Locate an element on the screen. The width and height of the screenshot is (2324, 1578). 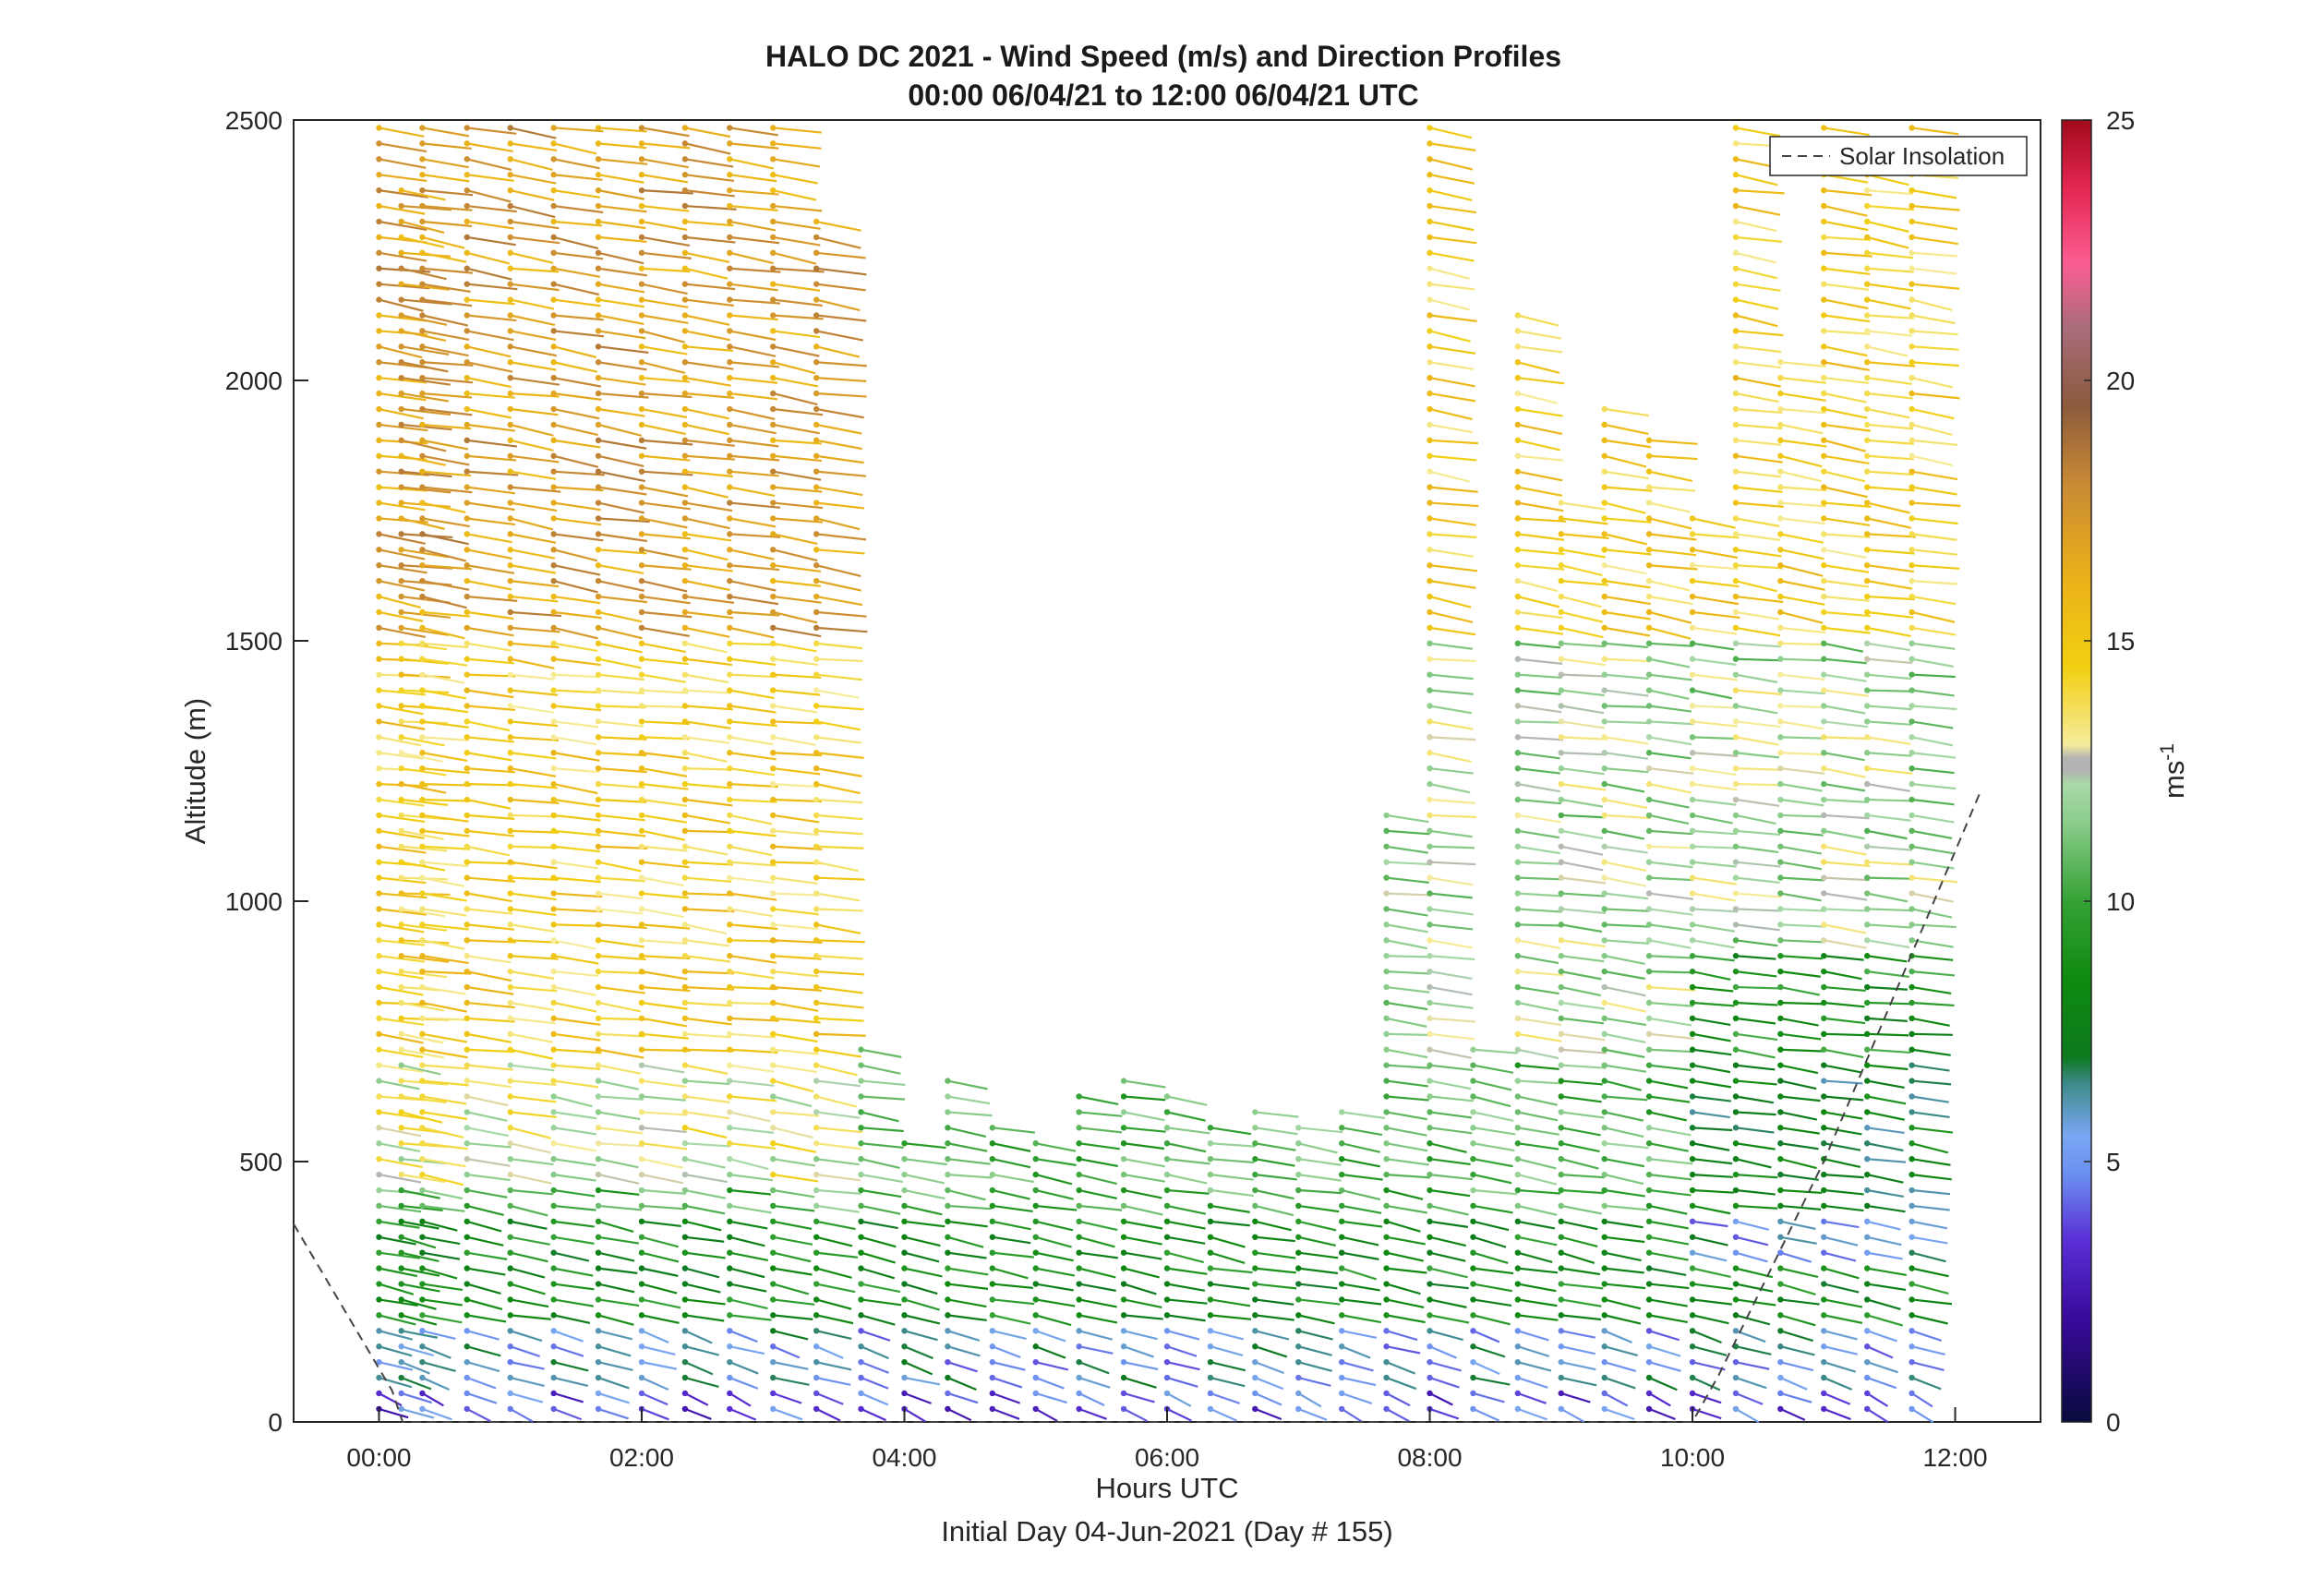
y-tick-label: 2500 is located at coordinates (254, 120).